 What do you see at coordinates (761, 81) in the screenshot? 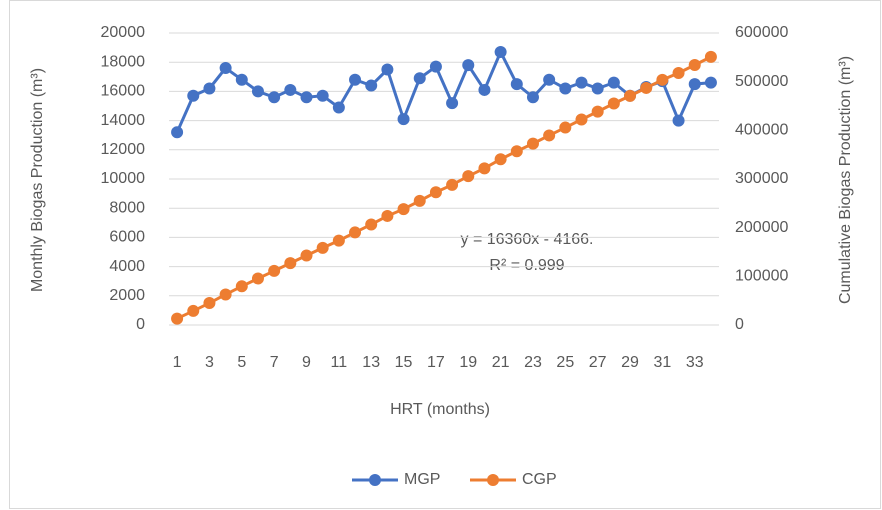
I see `y2-tick-label: 500000` at bounding box center [761, 81].